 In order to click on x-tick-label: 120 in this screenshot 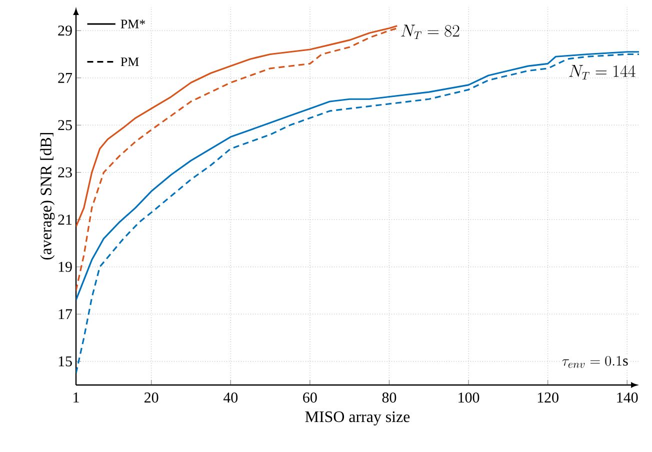, I will do `click(548, 397)`.